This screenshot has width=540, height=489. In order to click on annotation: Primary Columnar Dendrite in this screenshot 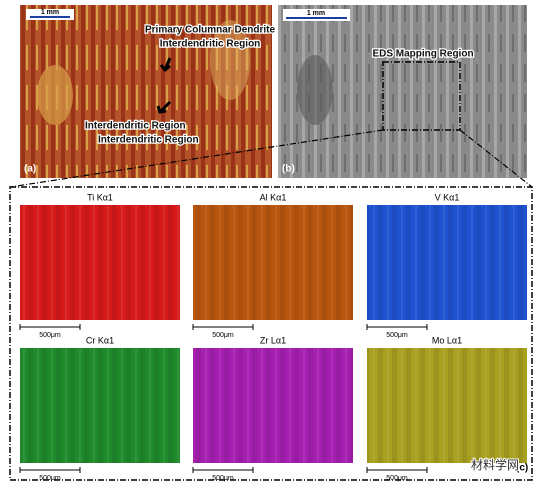, I will do `click(210, 30)`.